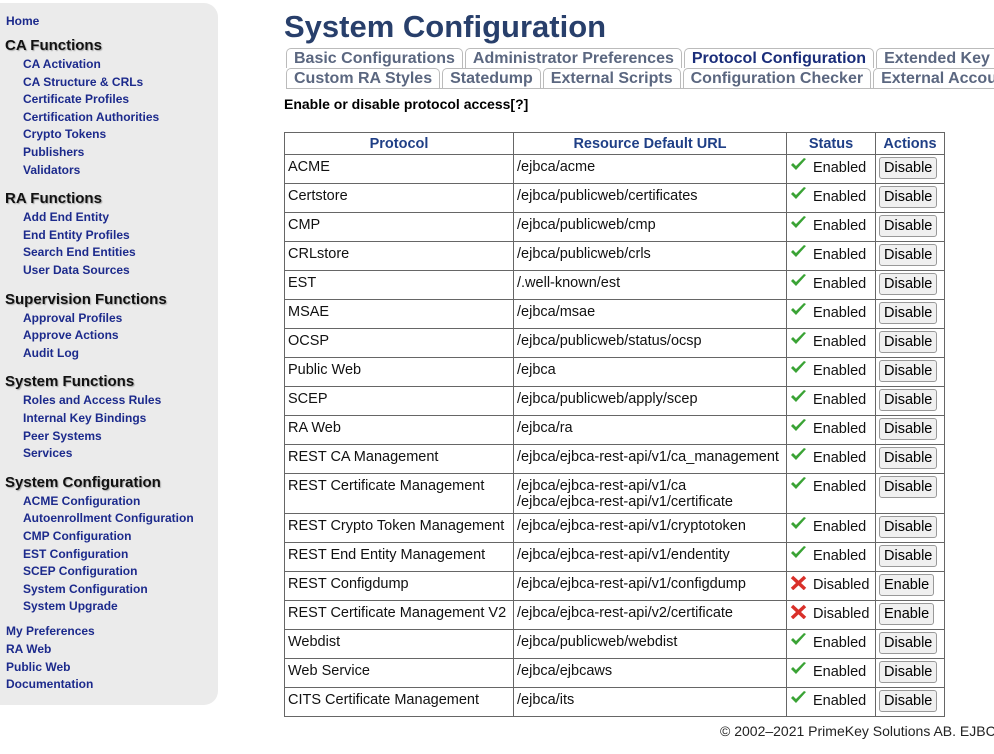  What do you see at coordinates (76, 553) in the screenshot?
I see `nav-link: EST Configuration` at bounding box center [76, 553].